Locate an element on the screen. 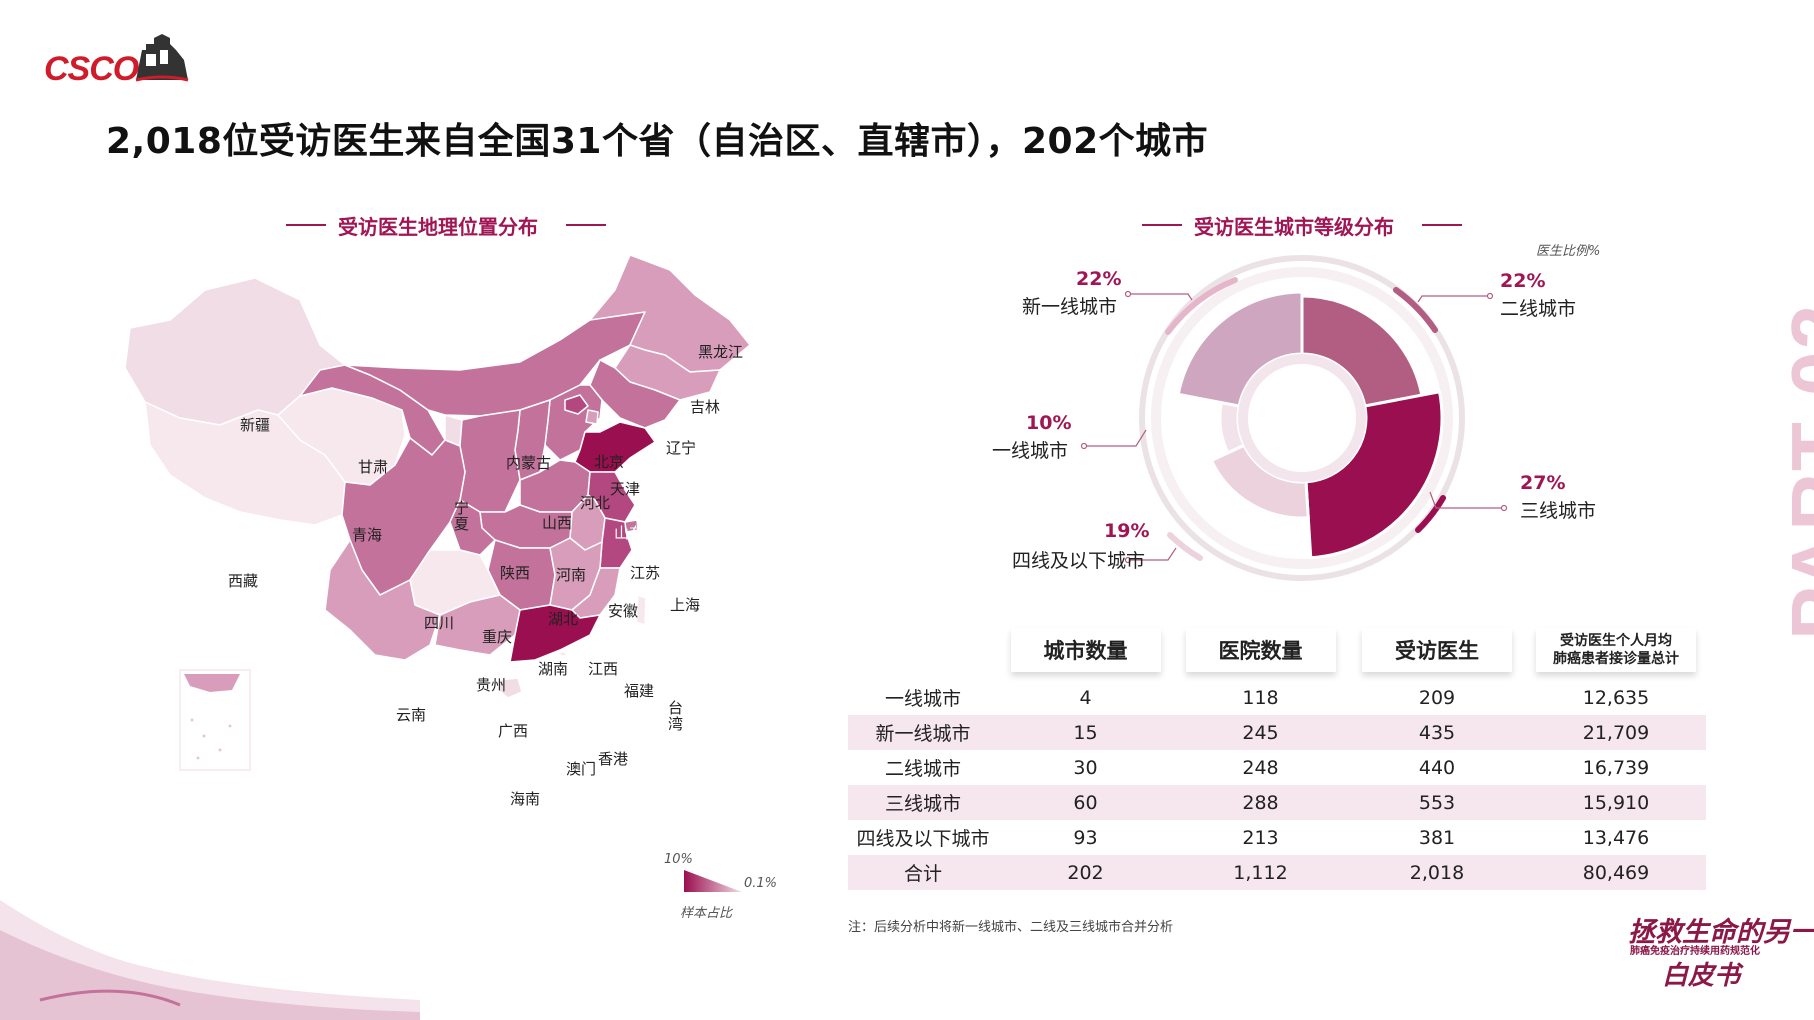 The height and width of the screenshot is (1020, 1814). map-label-jiangsu: 江苏 is located at coordinates (645, 573).